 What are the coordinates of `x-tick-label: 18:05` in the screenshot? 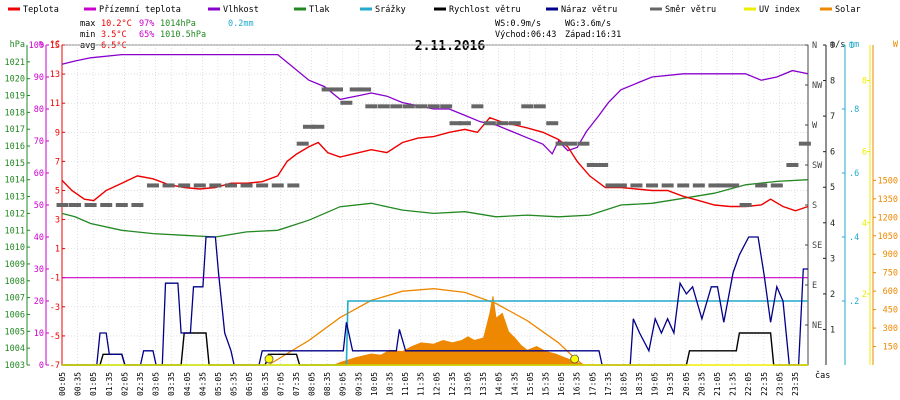 It's located at (623, 384).